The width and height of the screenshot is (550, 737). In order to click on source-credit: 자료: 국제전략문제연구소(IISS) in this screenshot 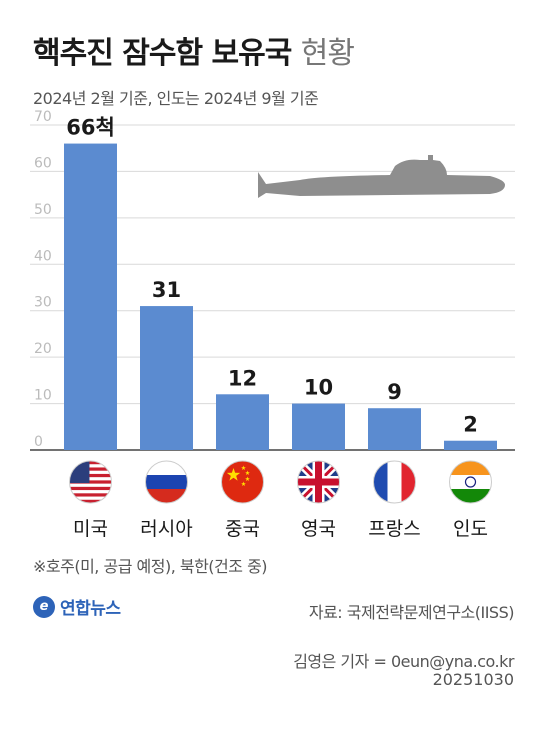, I will do `click(411, 612)`.